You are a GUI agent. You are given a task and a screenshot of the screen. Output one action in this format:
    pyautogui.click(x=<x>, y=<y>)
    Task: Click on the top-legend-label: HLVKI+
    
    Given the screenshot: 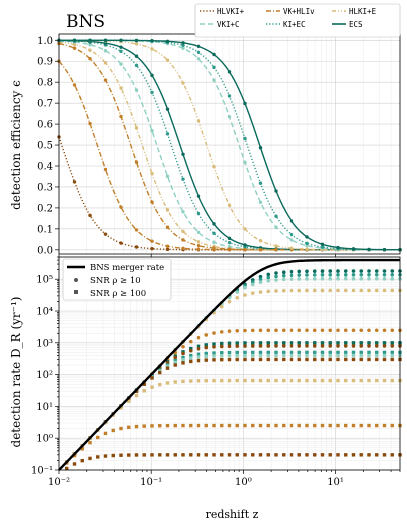 What is the action you would take?
    pyautogui.click(x=231, y=11)
    